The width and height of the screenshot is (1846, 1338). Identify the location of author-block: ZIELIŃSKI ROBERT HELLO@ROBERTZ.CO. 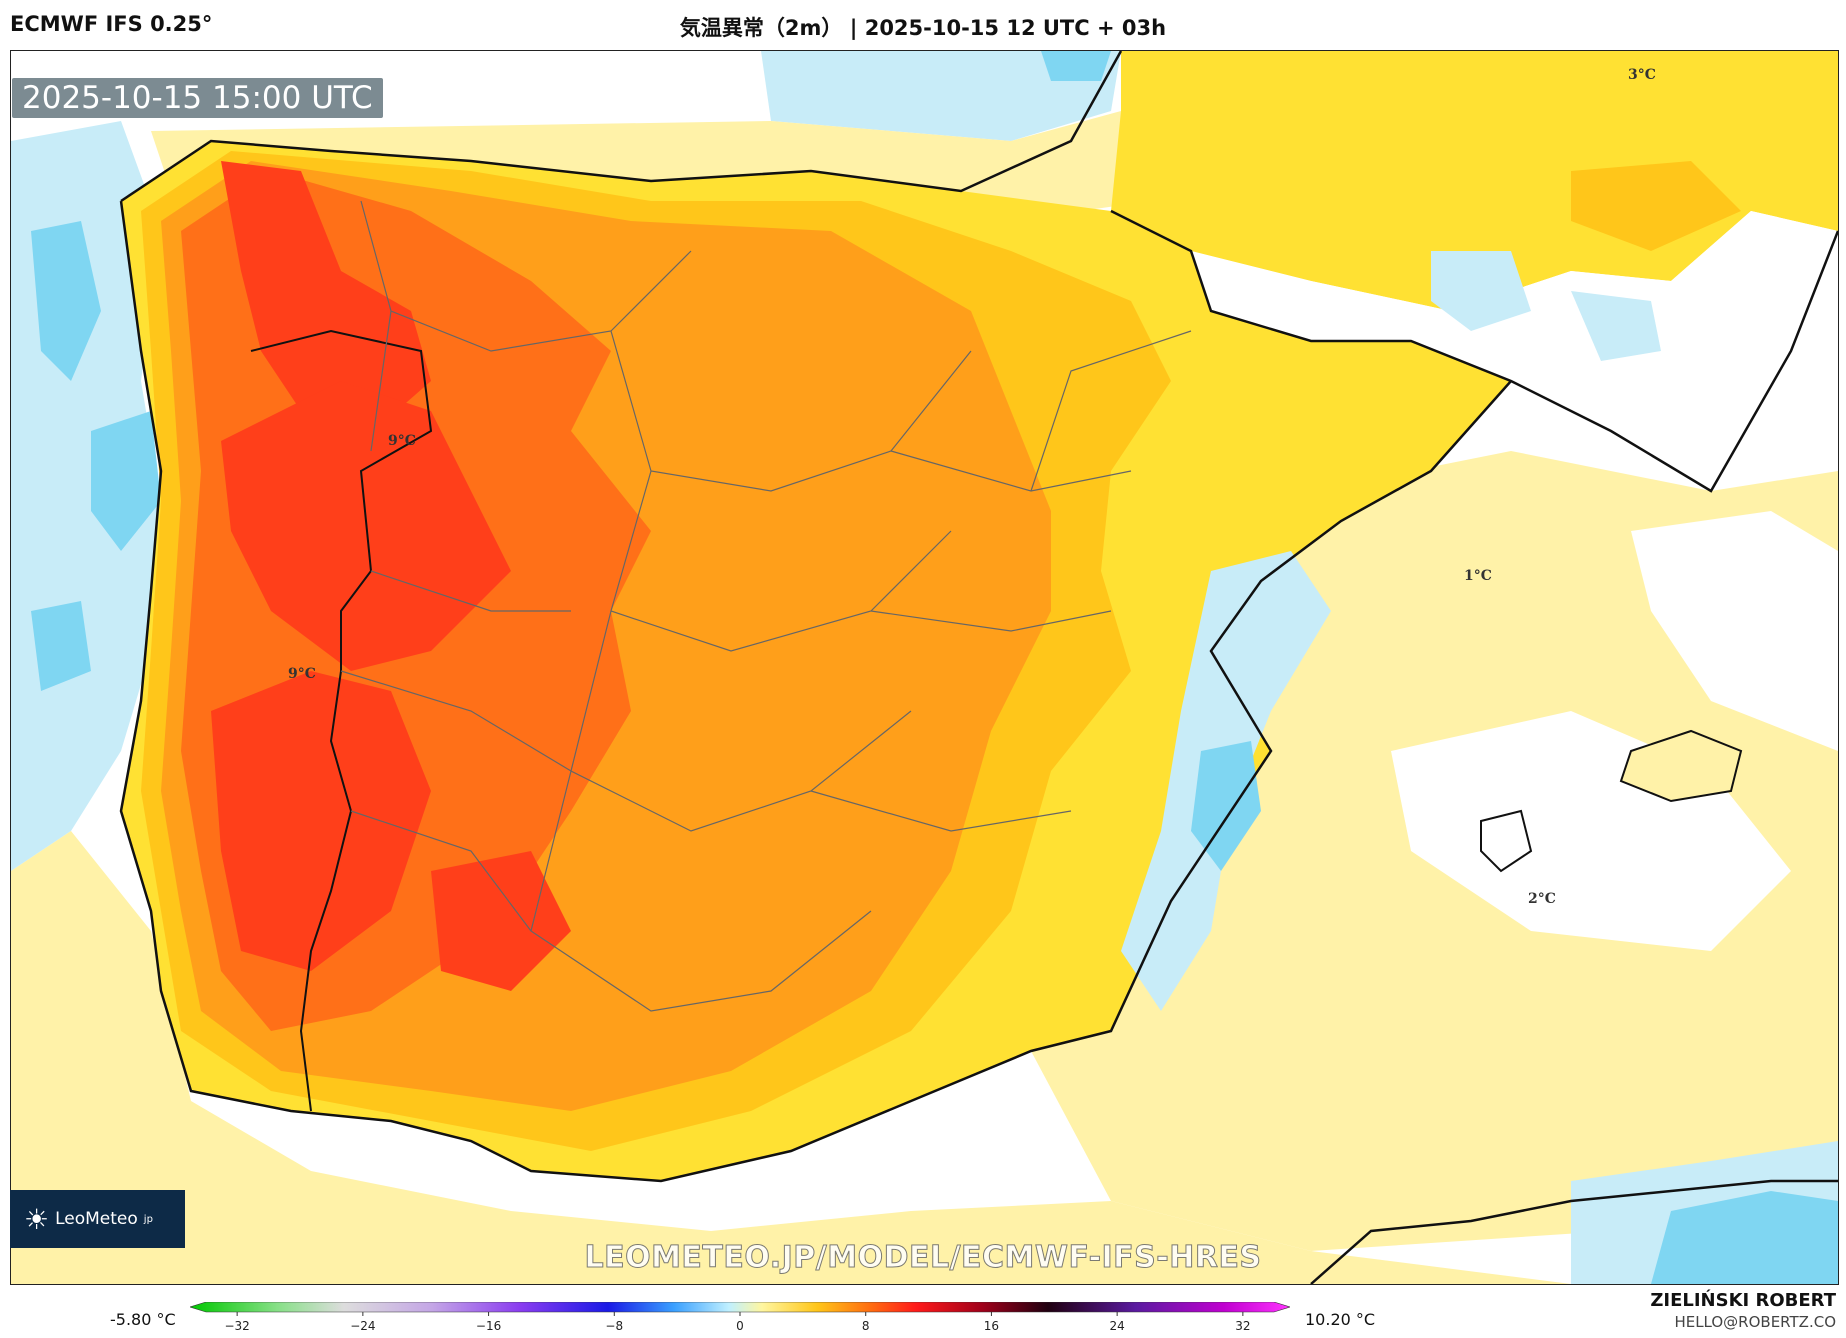
(1743, 1310).